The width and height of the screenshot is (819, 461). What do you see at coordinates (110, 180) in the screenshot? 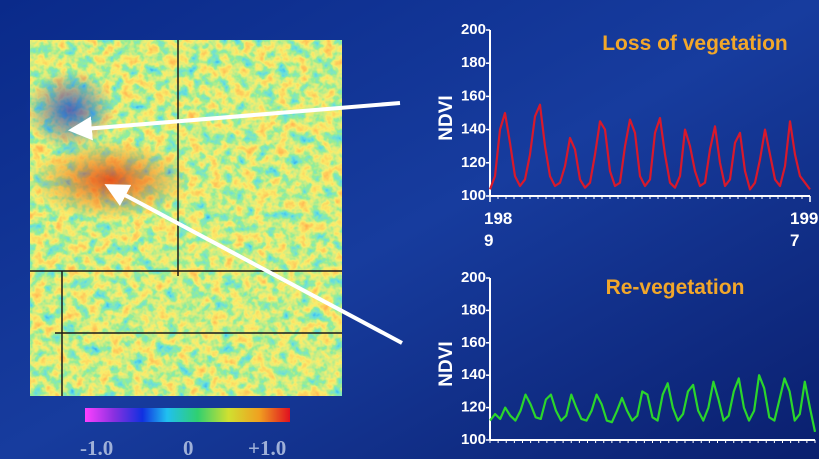
I see `map-hotspot` at bounding box center [110, 180].